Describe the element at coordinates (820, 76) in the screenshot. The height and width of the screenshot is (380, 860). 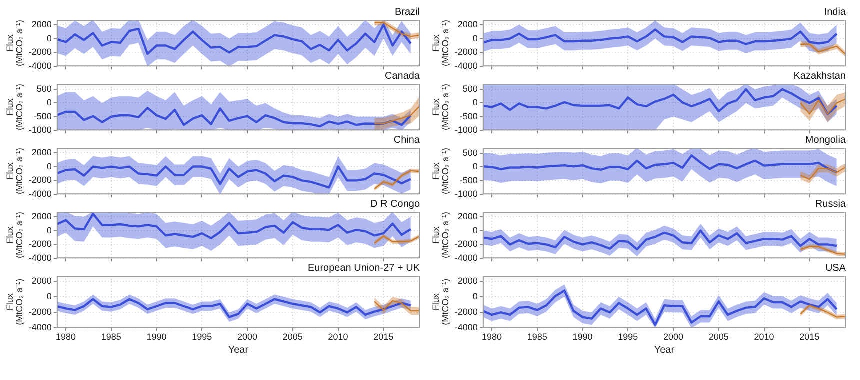
I see `chart-title: Kazakhstan` at that location.